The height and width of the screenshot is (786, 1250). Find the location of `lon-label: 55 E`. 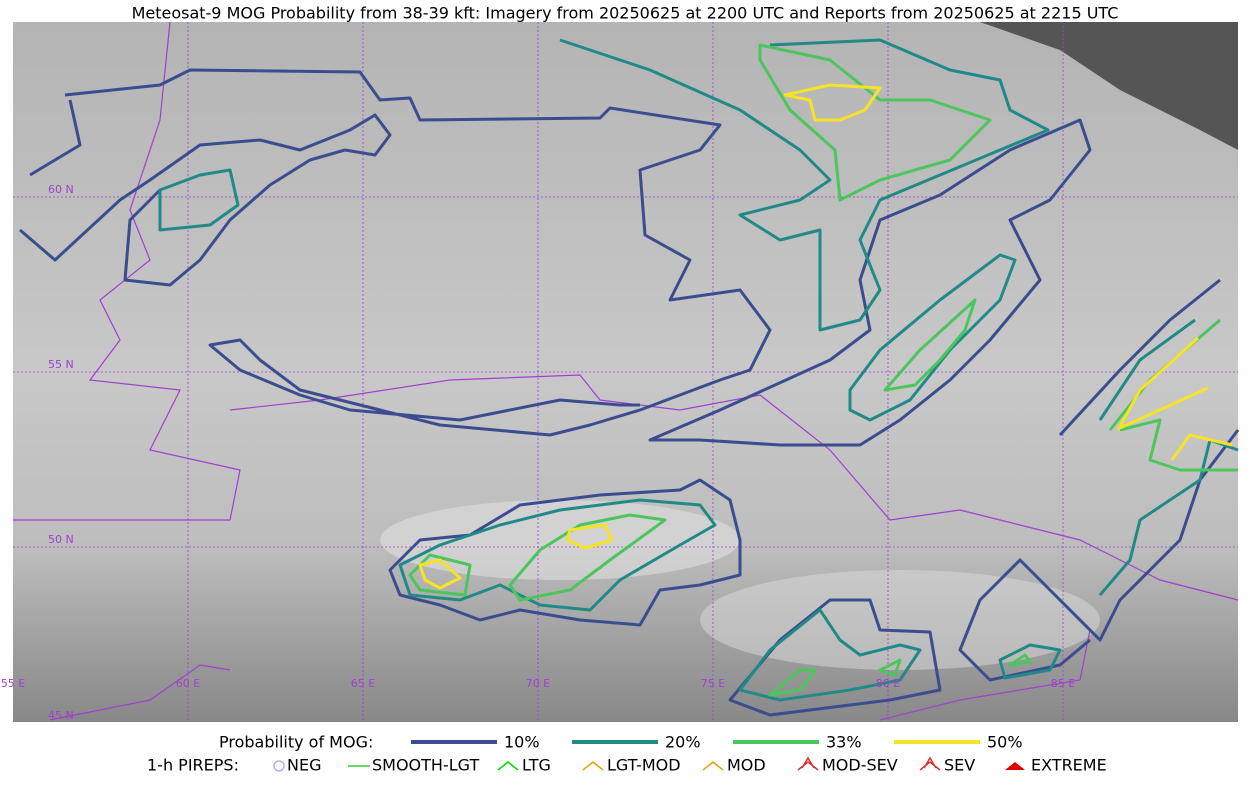

lon-label: 55 E is located at coordinates (13, 683).